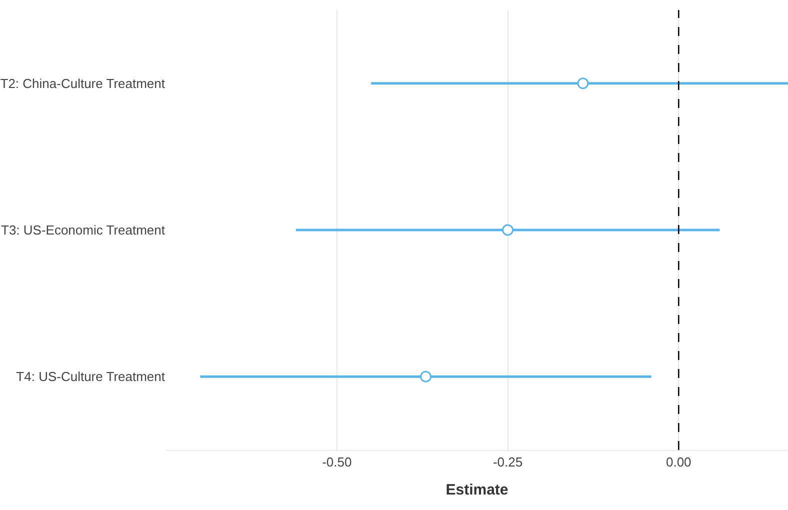 This screenshot has height=510, width=788. Describe the element at coordinates (679, 462) in the screenshot. I see `x-tick-label: 0.00` at that location.